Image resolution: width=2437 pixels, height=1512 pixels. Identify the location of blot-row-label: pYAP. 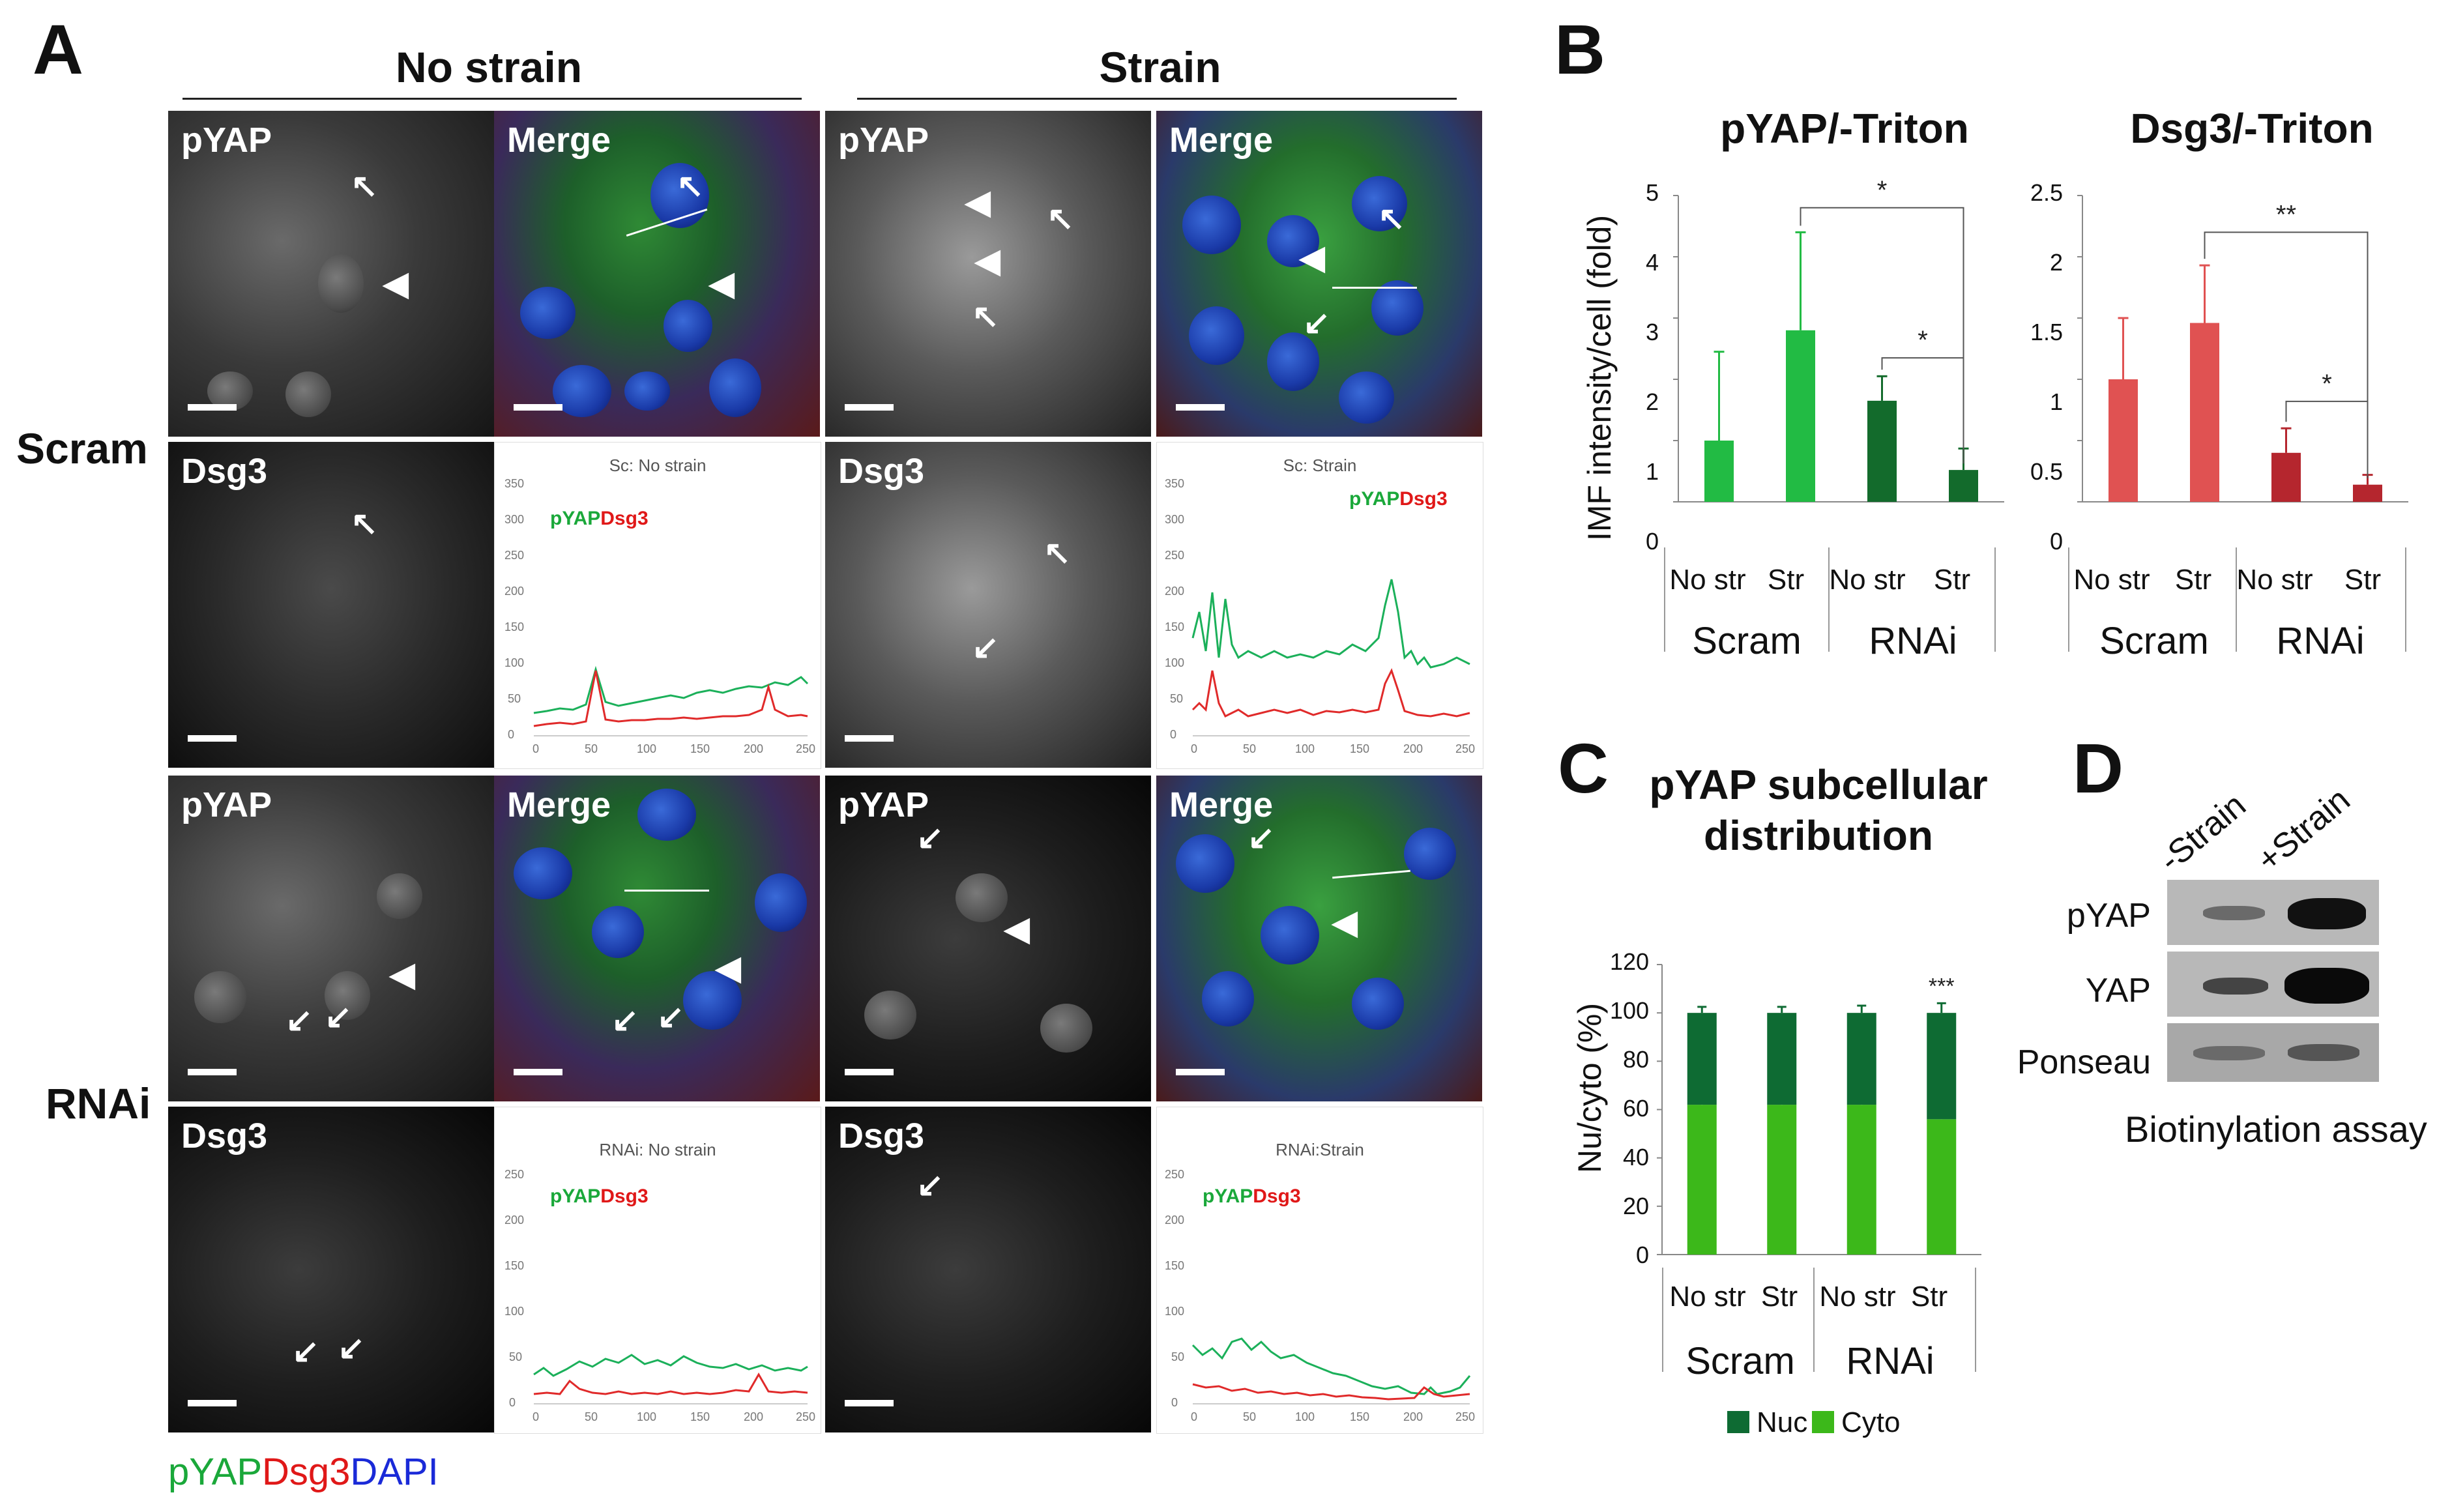
(2108, 916).